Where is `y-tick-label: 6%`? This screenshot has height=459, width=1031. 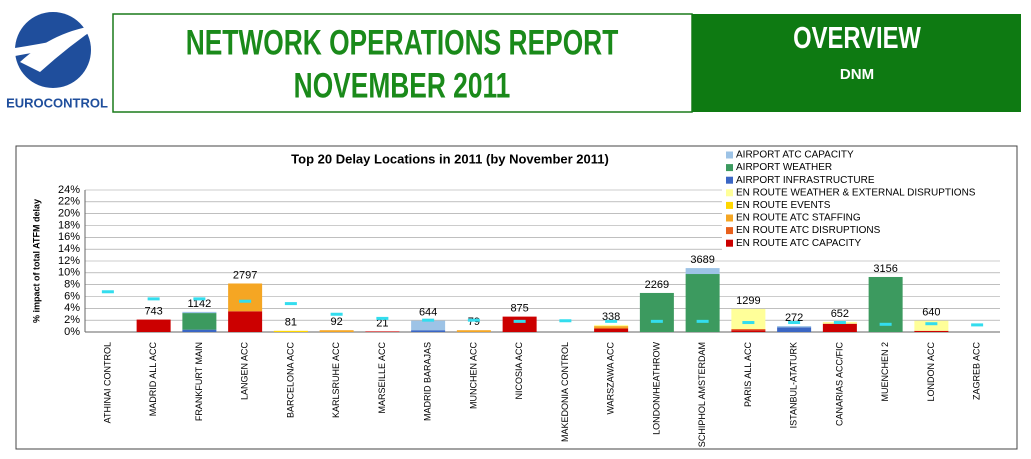 y-tick-label: 6% is located at coordinates (72, 296).